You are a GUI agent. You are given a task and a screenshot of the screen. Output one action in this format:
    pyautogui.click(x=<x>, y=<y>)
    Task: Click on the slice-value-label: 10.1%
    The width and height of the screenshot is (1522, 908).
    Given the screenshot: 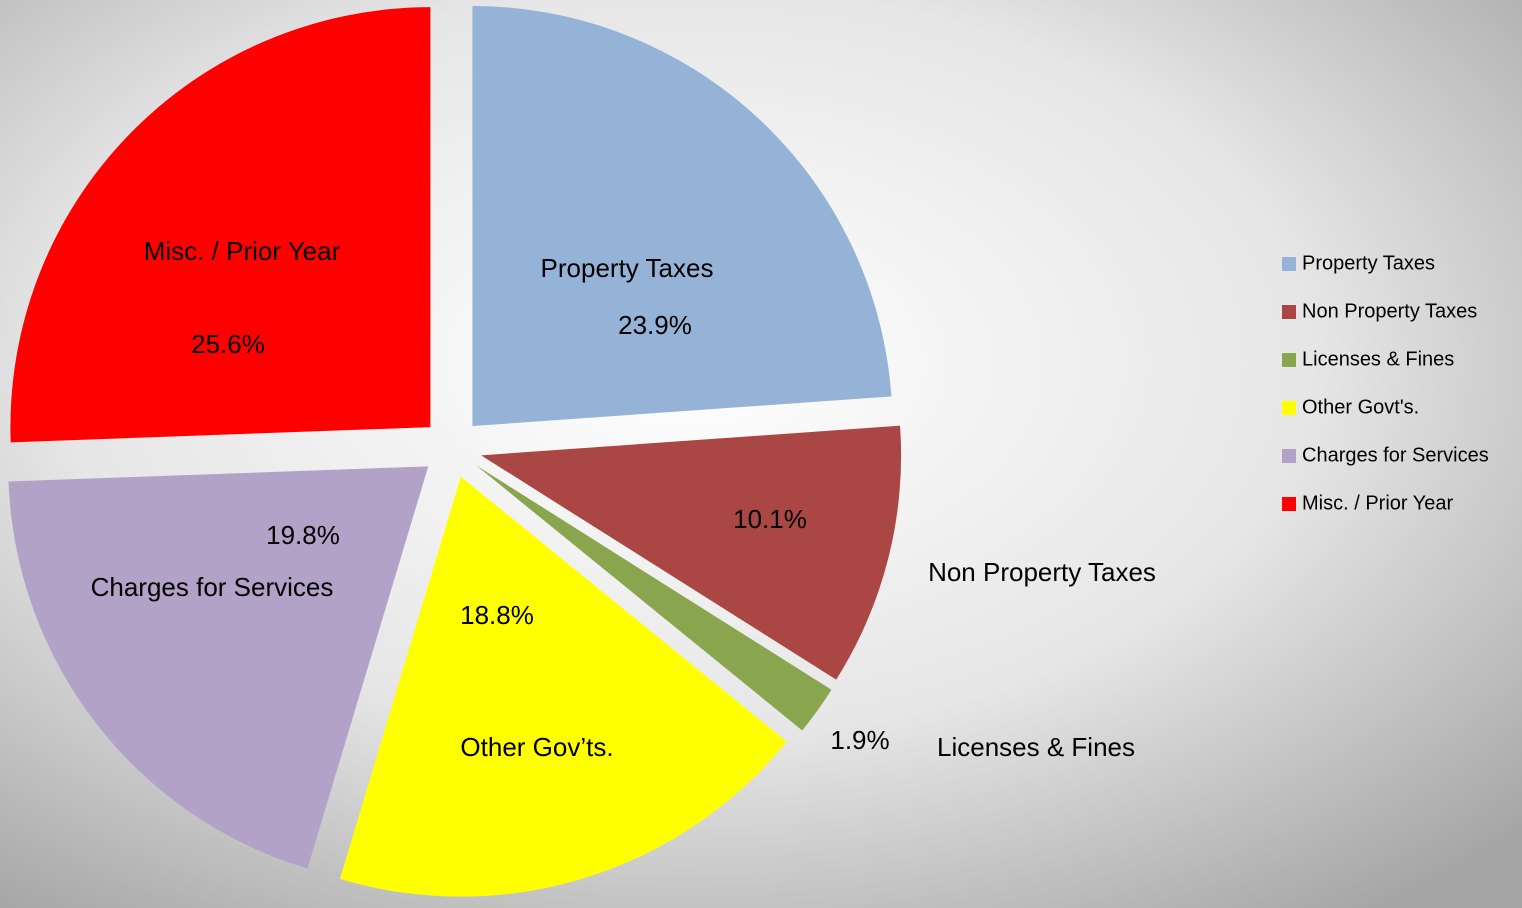 What is the action you would take?
    pyautogui.click(x=770, y=519)
    